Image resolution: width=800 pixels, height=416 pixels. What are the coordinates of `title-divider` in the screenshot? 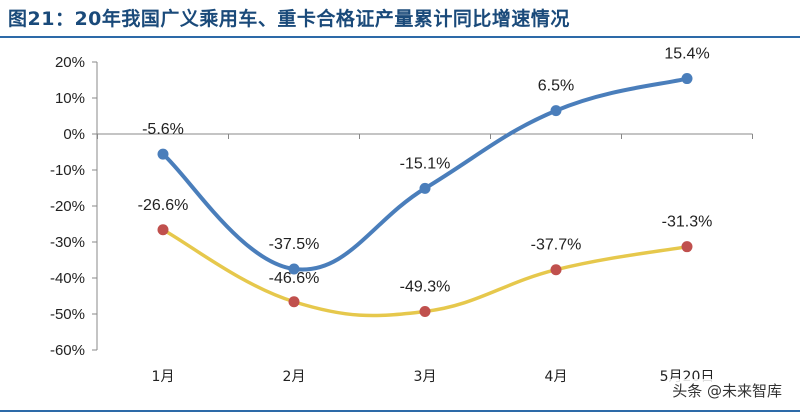 It's located at (400, 37).